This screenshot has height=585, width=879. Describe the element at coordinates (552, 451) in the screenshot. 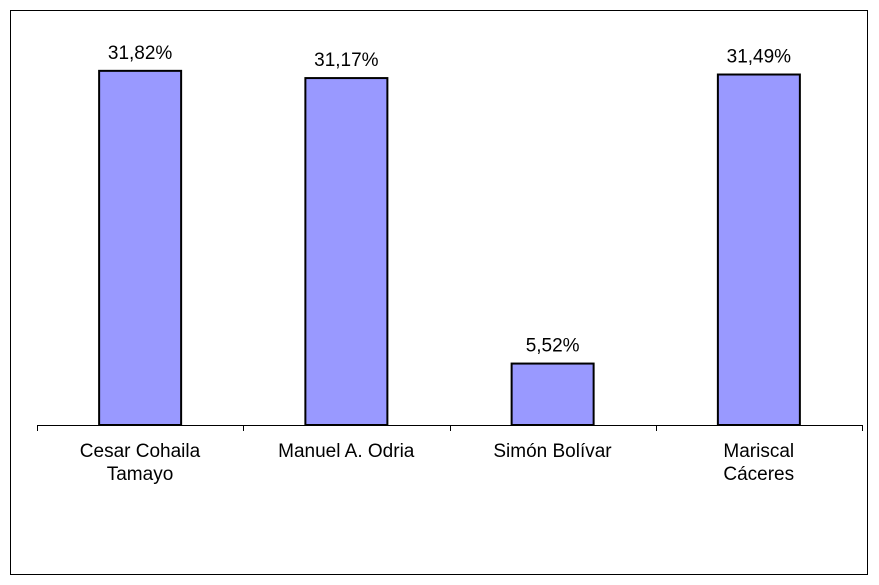

I see `x-tick-label: Simón Bolívar` at that location.